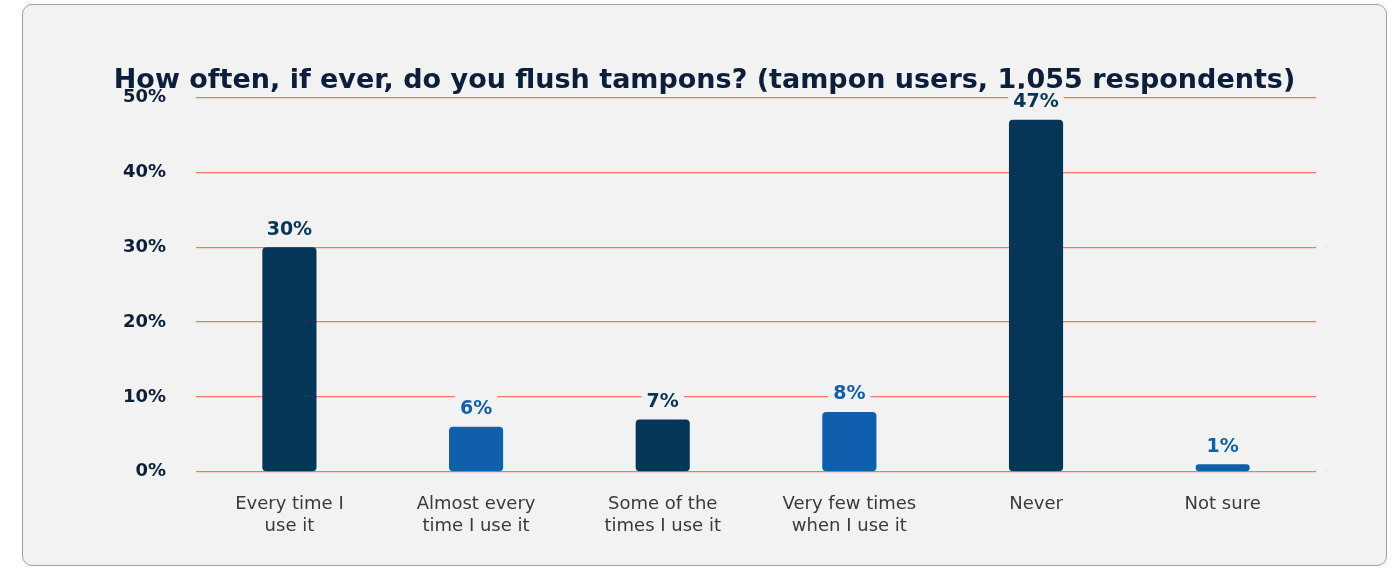 The height and width of the screenshot is (569, 1397). I want to click on x-tick-label: Some of the times I use it, so click(662, 513).